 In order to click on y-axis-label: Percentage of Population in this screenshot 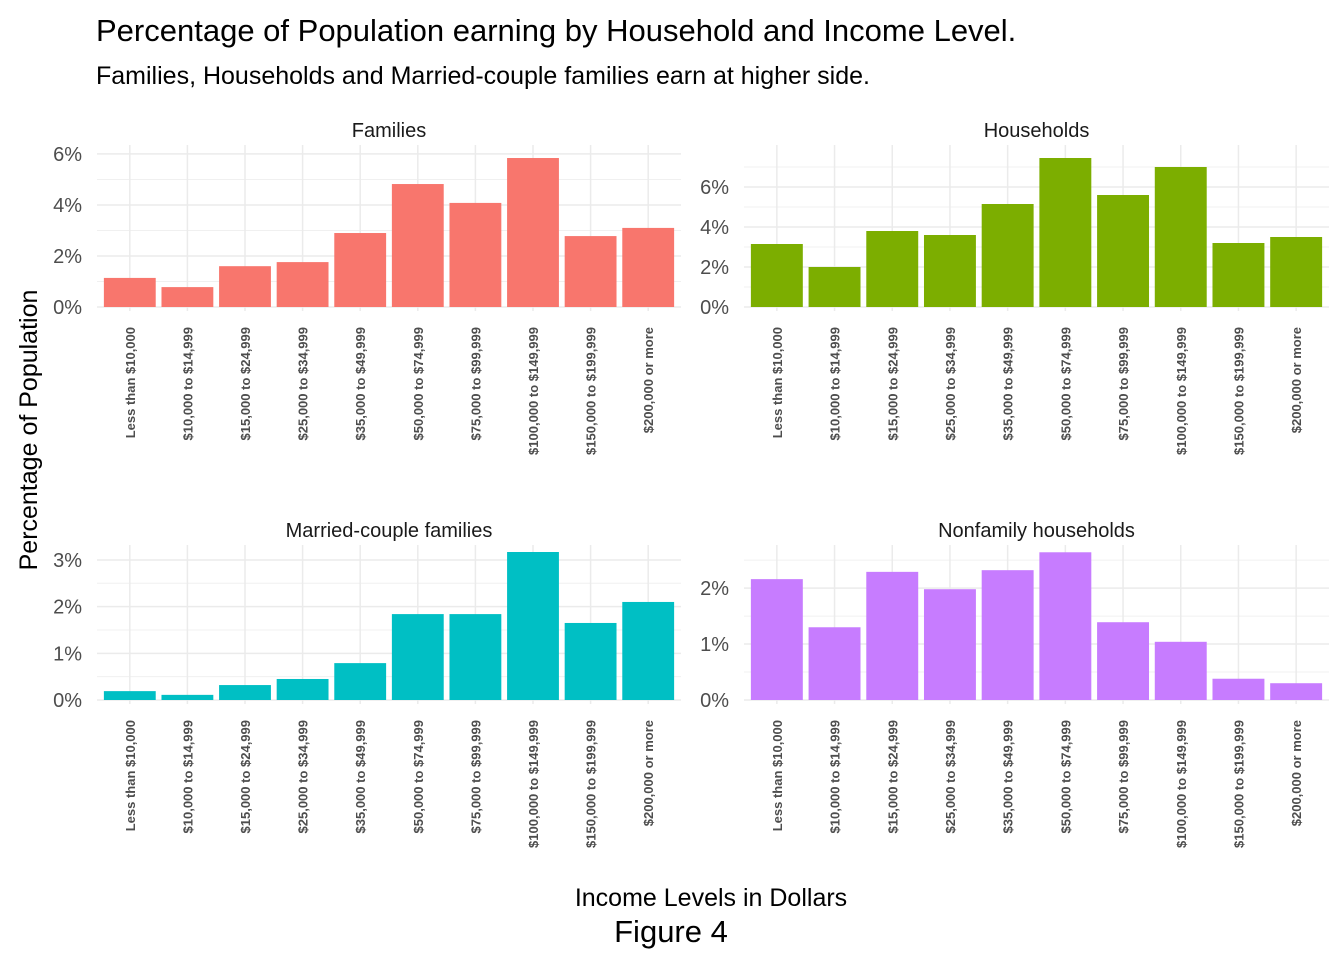, I will do `click(29, 430)`.